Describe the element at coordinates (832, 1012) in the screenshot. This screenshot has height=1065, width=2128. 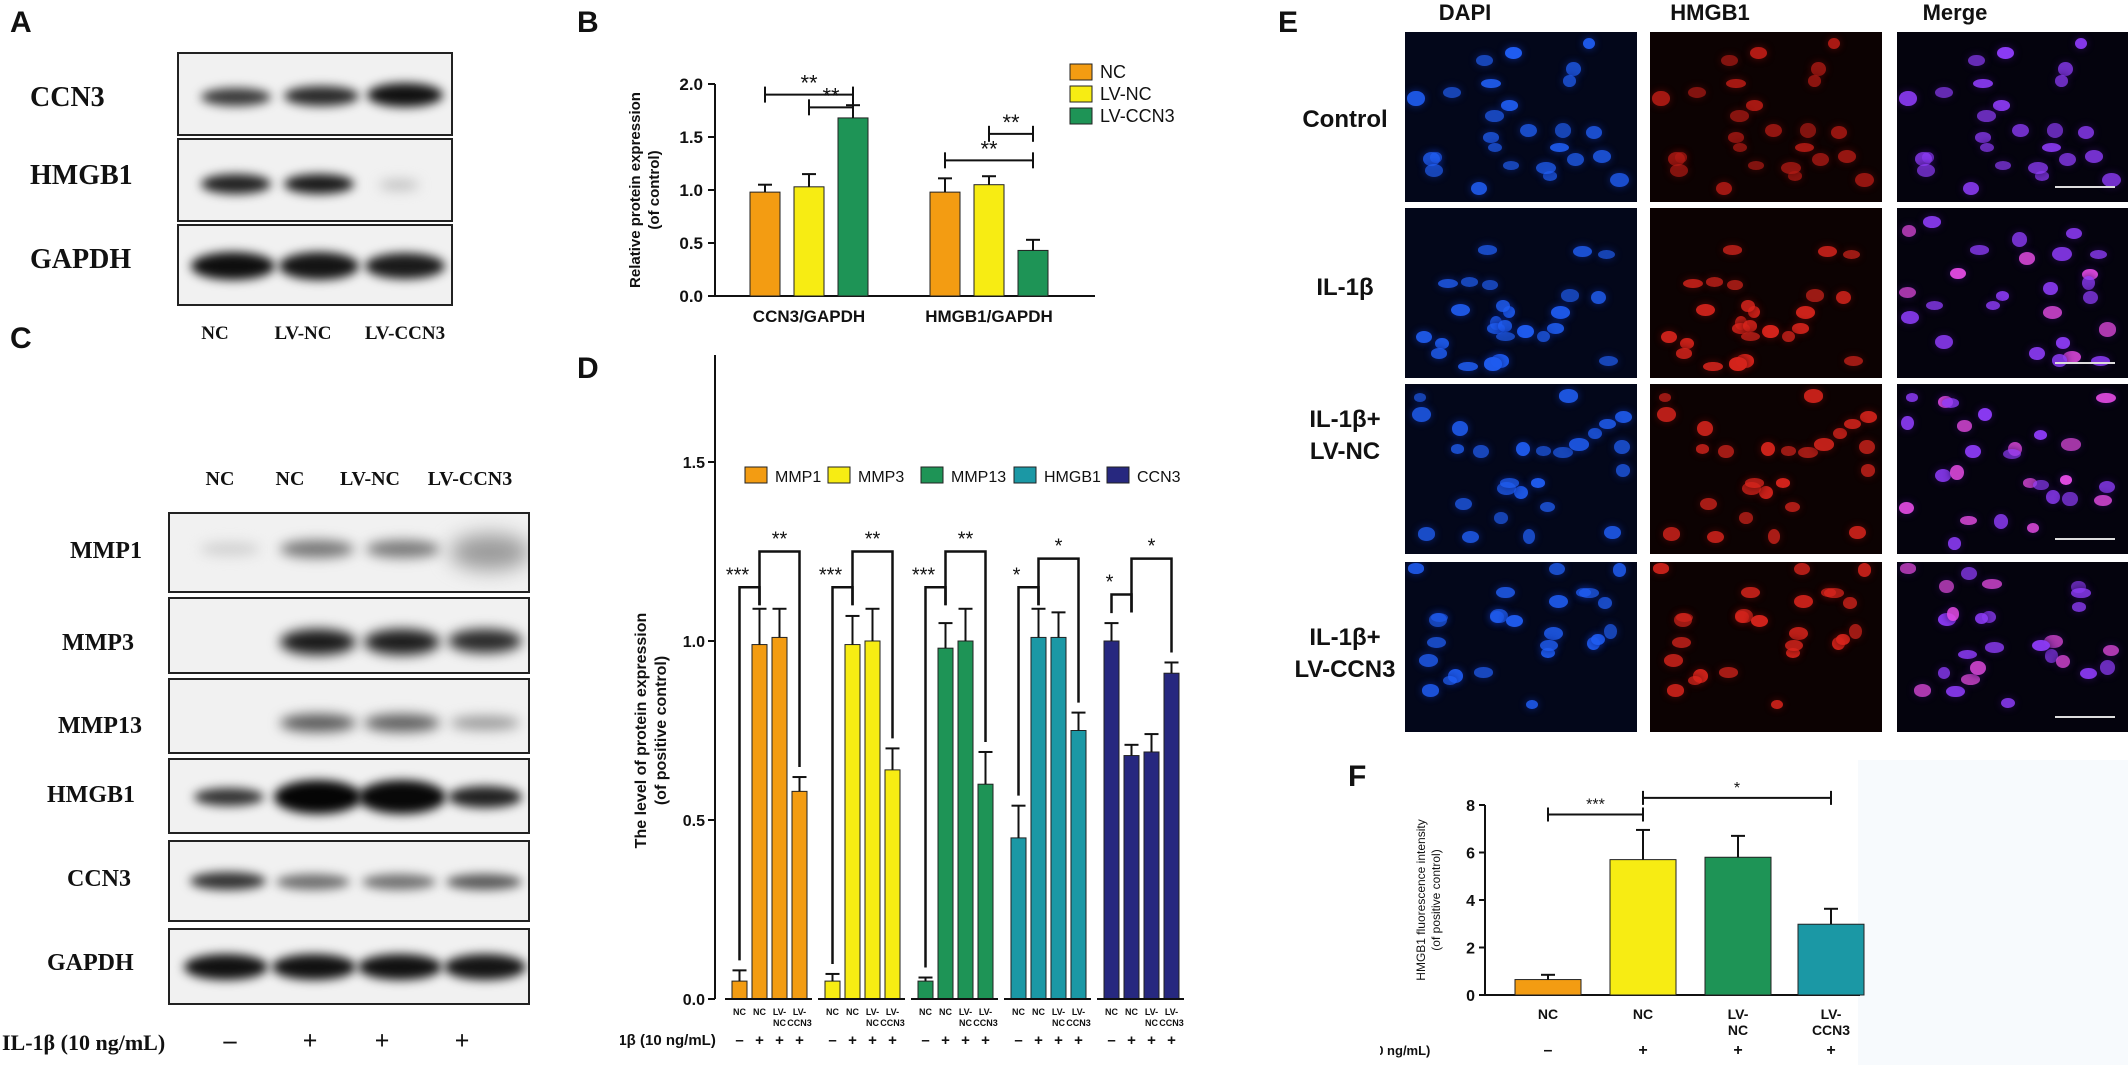
I see `chart-d-tick-1-0-0: NC` at that location.